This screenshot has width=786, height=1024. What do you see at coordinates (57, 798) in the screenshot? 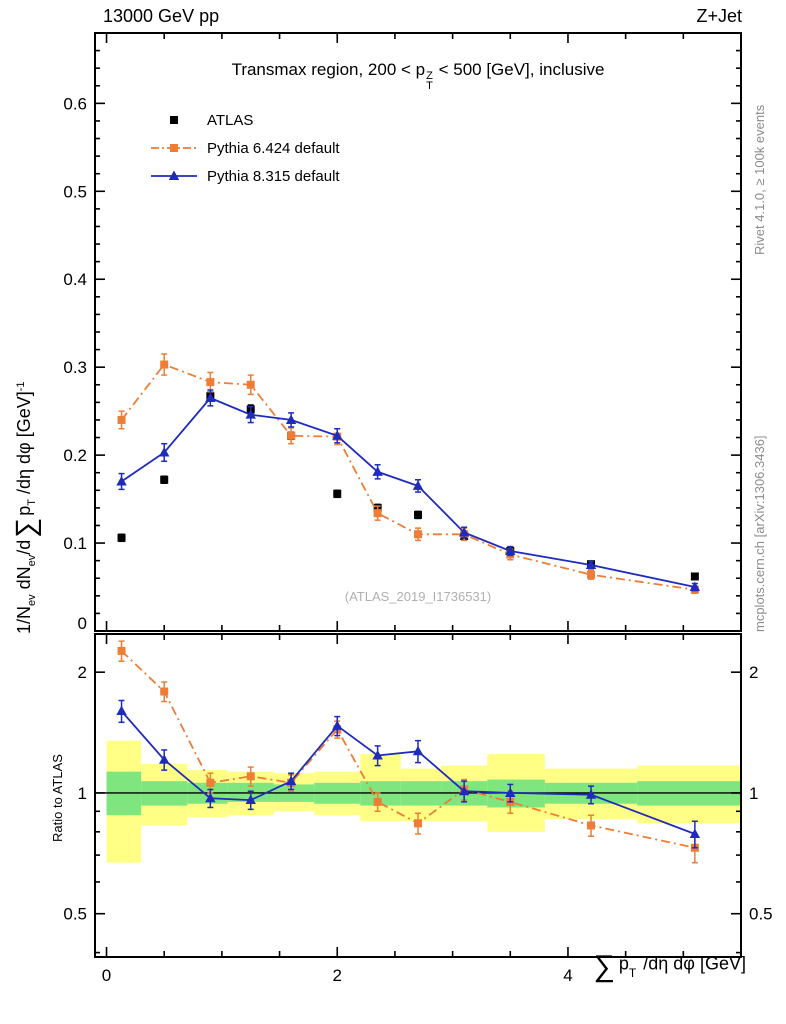
I see `ratio-y-axis-label: Ratio to ATLAS` at bounding box center [57, 798].